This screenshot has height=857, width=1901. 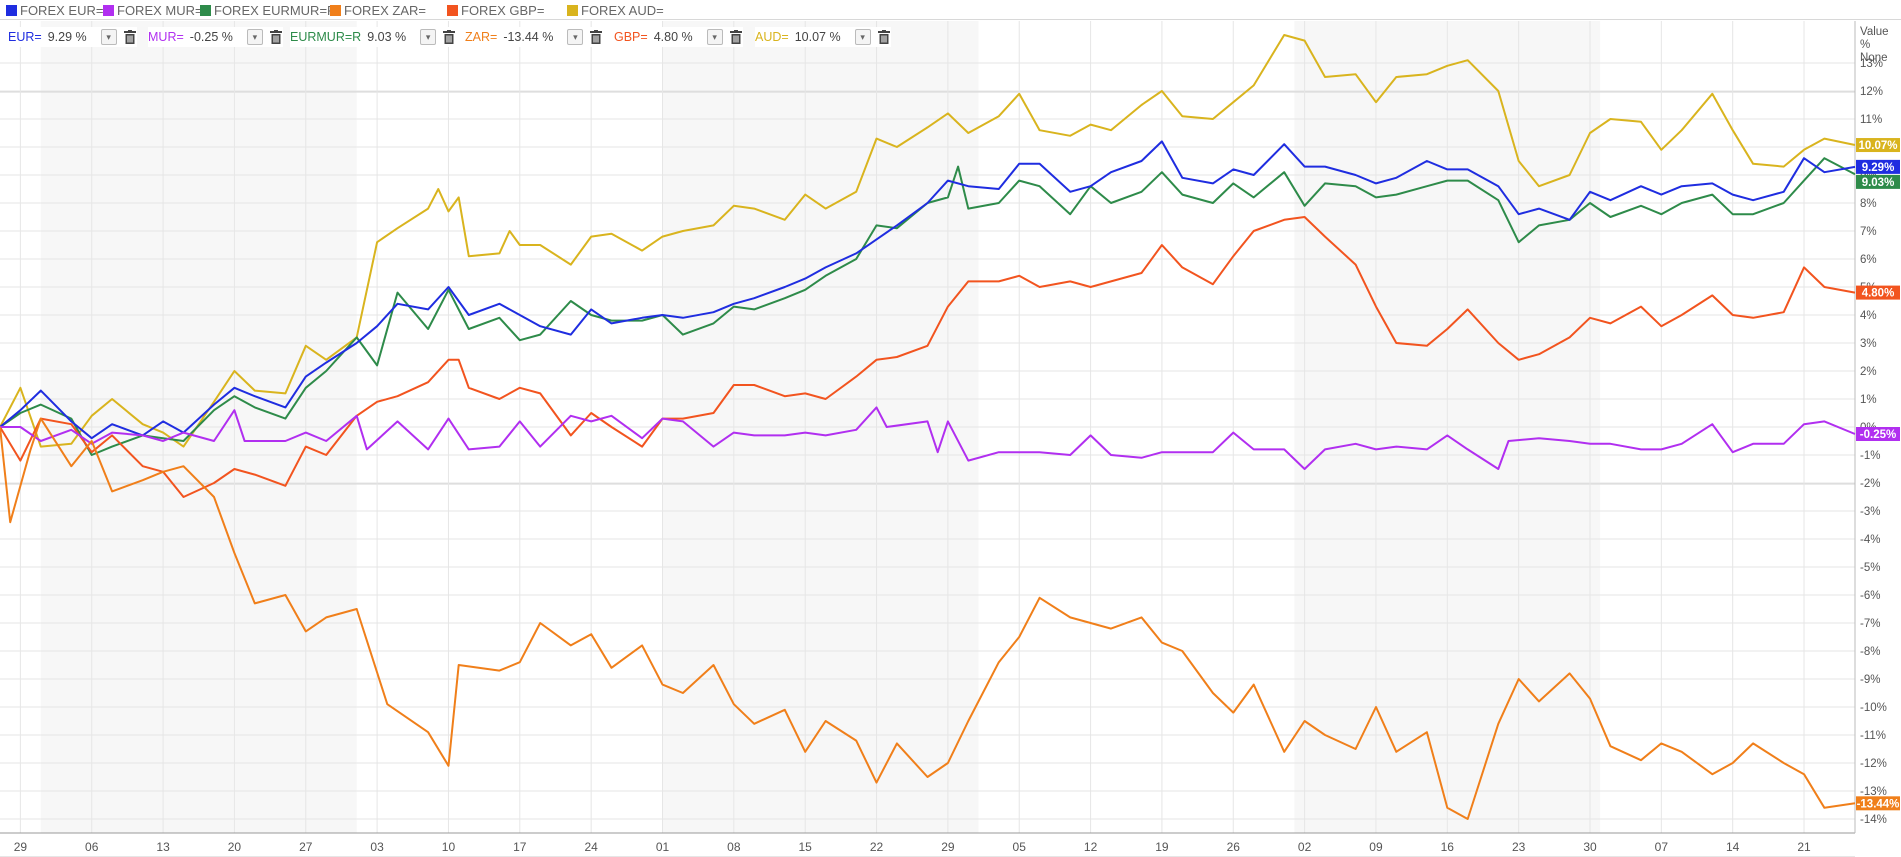 What do you see at coordinates (1870, 624) in the screenshot?
I see `y-tick-label: -7%` at bounding box center [1870, 624].